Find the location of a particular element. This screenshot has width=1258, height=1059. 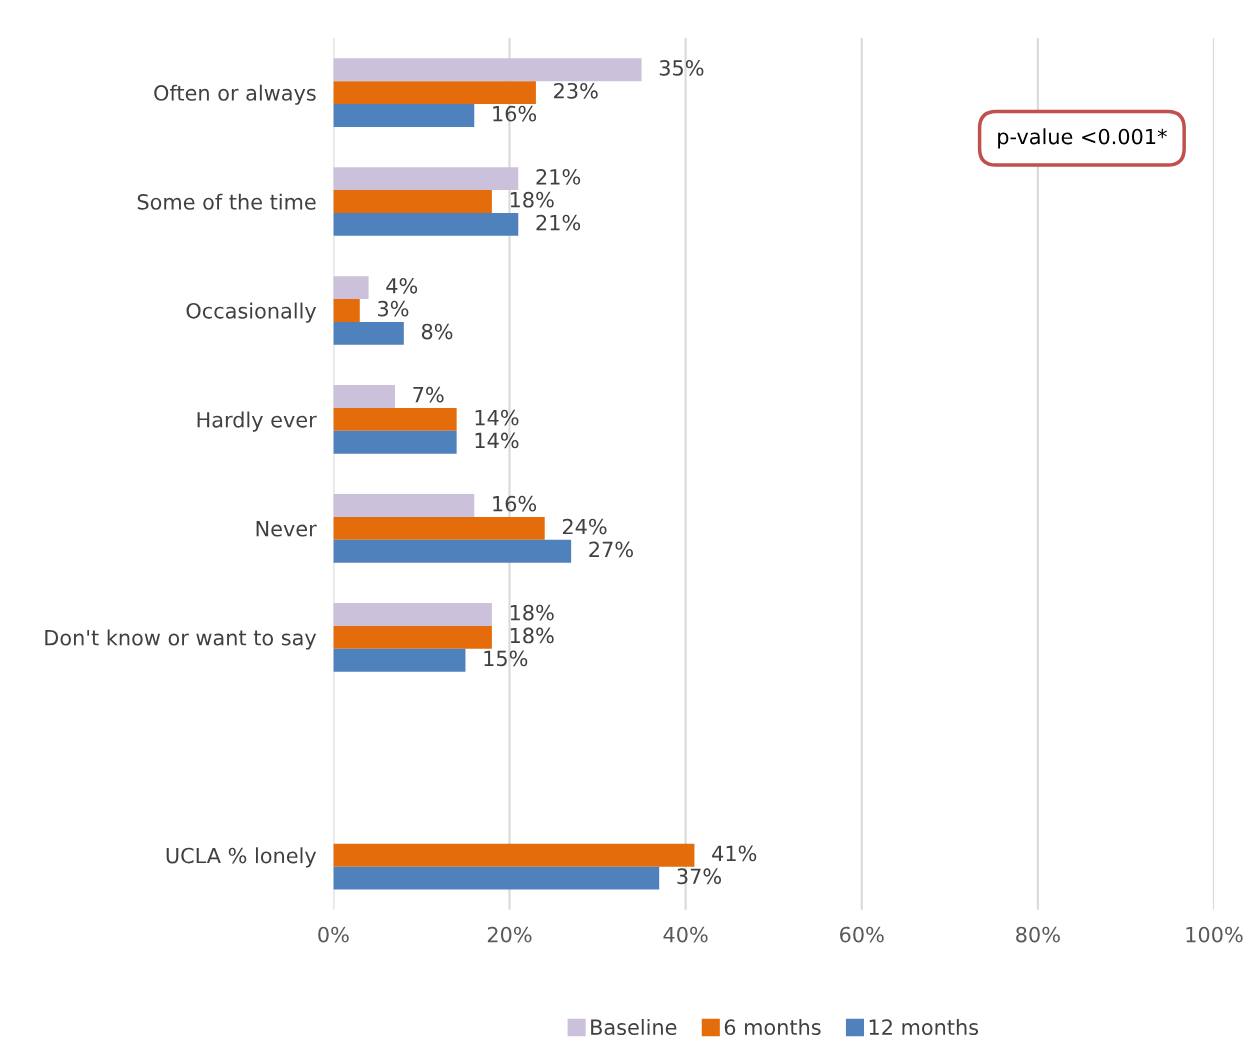

annotation: p-value <0.001* is located at coordinates (1082, 138).